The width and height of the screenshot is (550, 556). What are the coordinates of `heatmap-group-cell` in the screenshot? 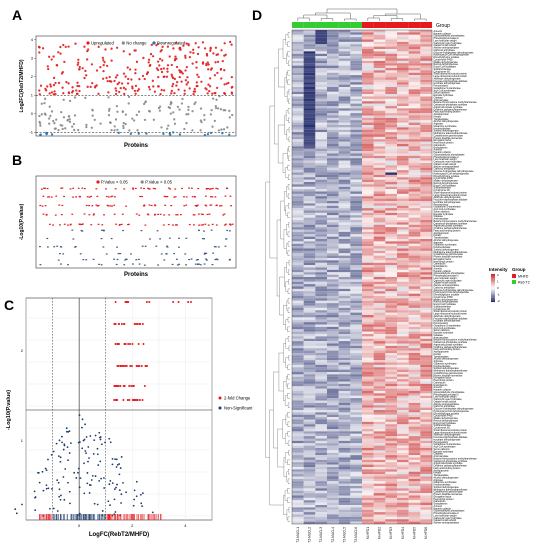 It's located at (309, 25).